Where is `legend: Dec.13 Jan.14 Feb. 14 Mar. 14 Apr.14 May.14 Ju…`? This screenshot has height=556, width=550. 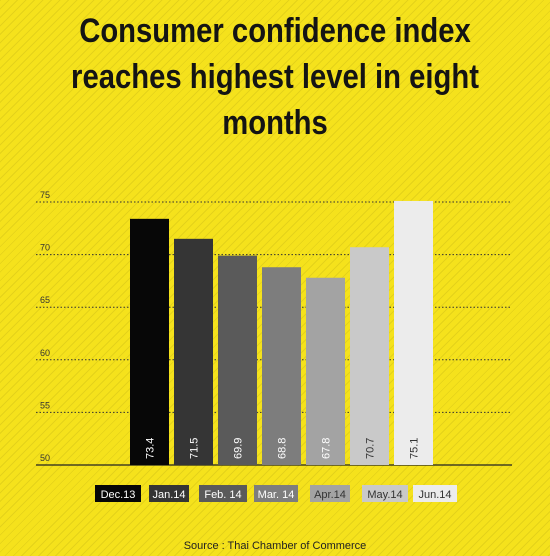 legend: Dec.13 Jan.14 Feb. 14 Mar. 14 Apr.14 May.14 Ju… is located at coordinates (276, 493).